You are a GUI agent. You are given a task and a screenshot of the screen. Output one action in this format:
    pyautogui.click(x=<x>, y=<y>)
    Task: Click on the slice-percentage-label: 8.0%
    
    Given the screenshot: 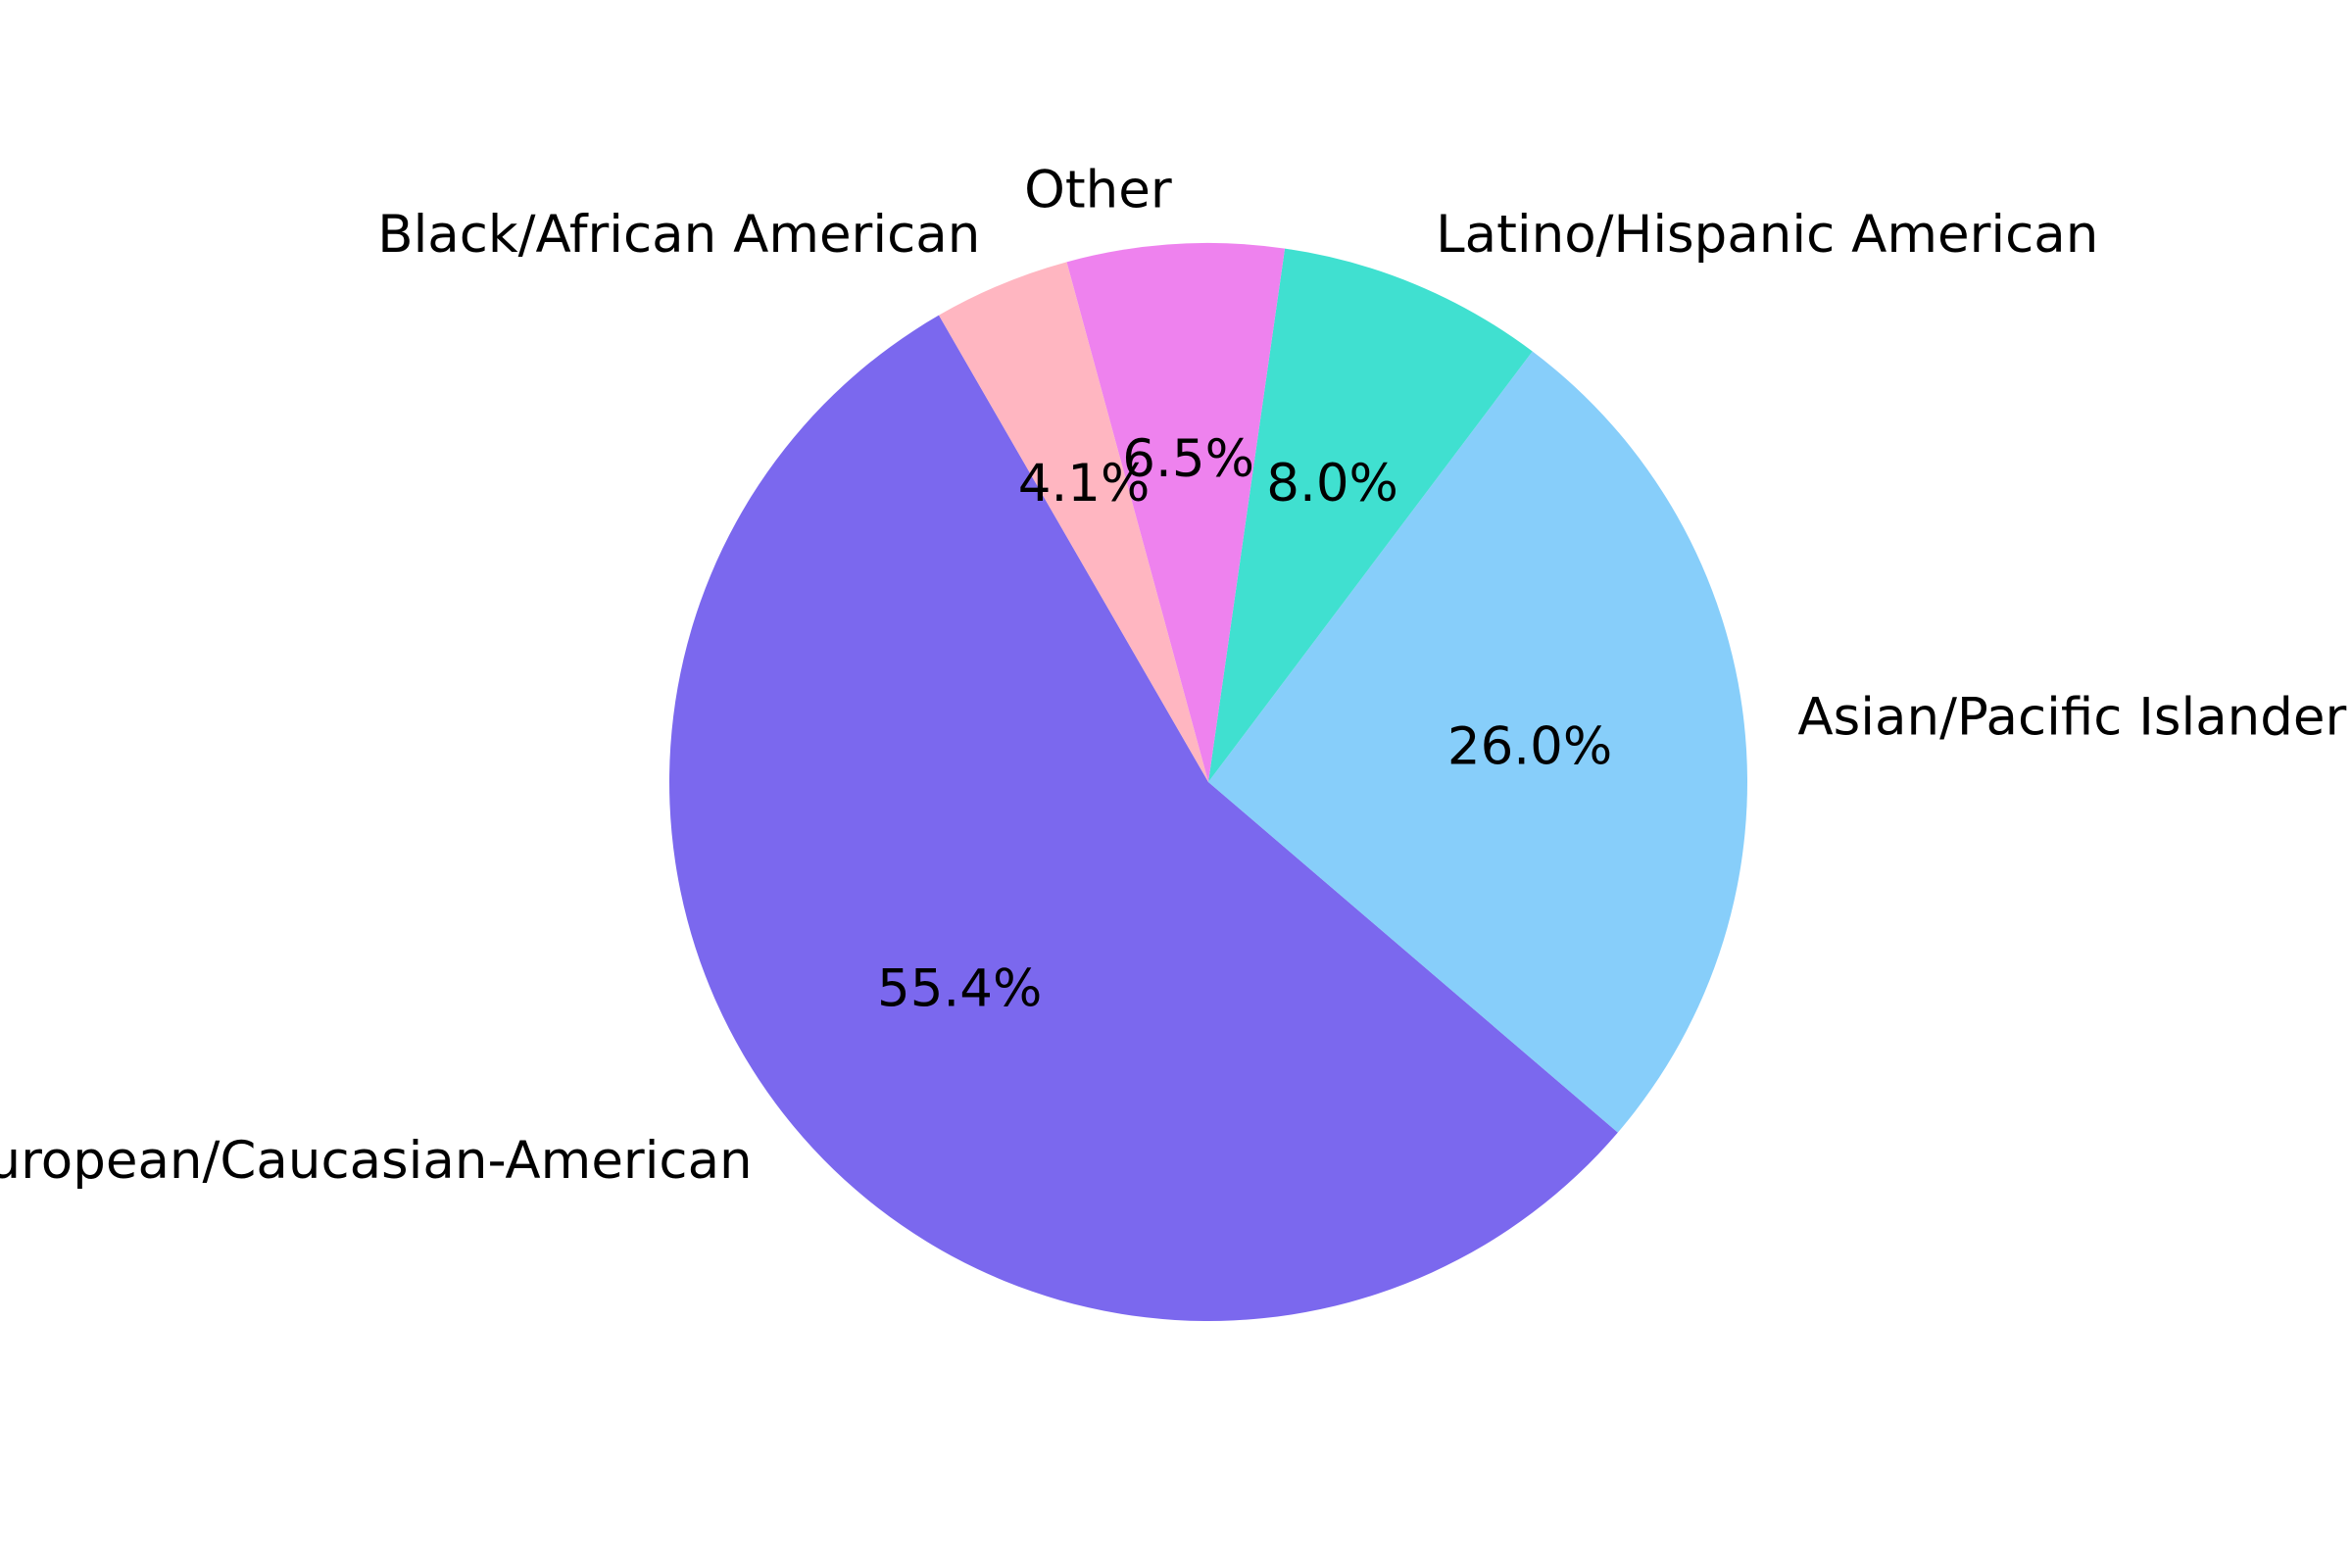 What is the action you would take?
    pyautogui.click(x=1332, y=484)
    